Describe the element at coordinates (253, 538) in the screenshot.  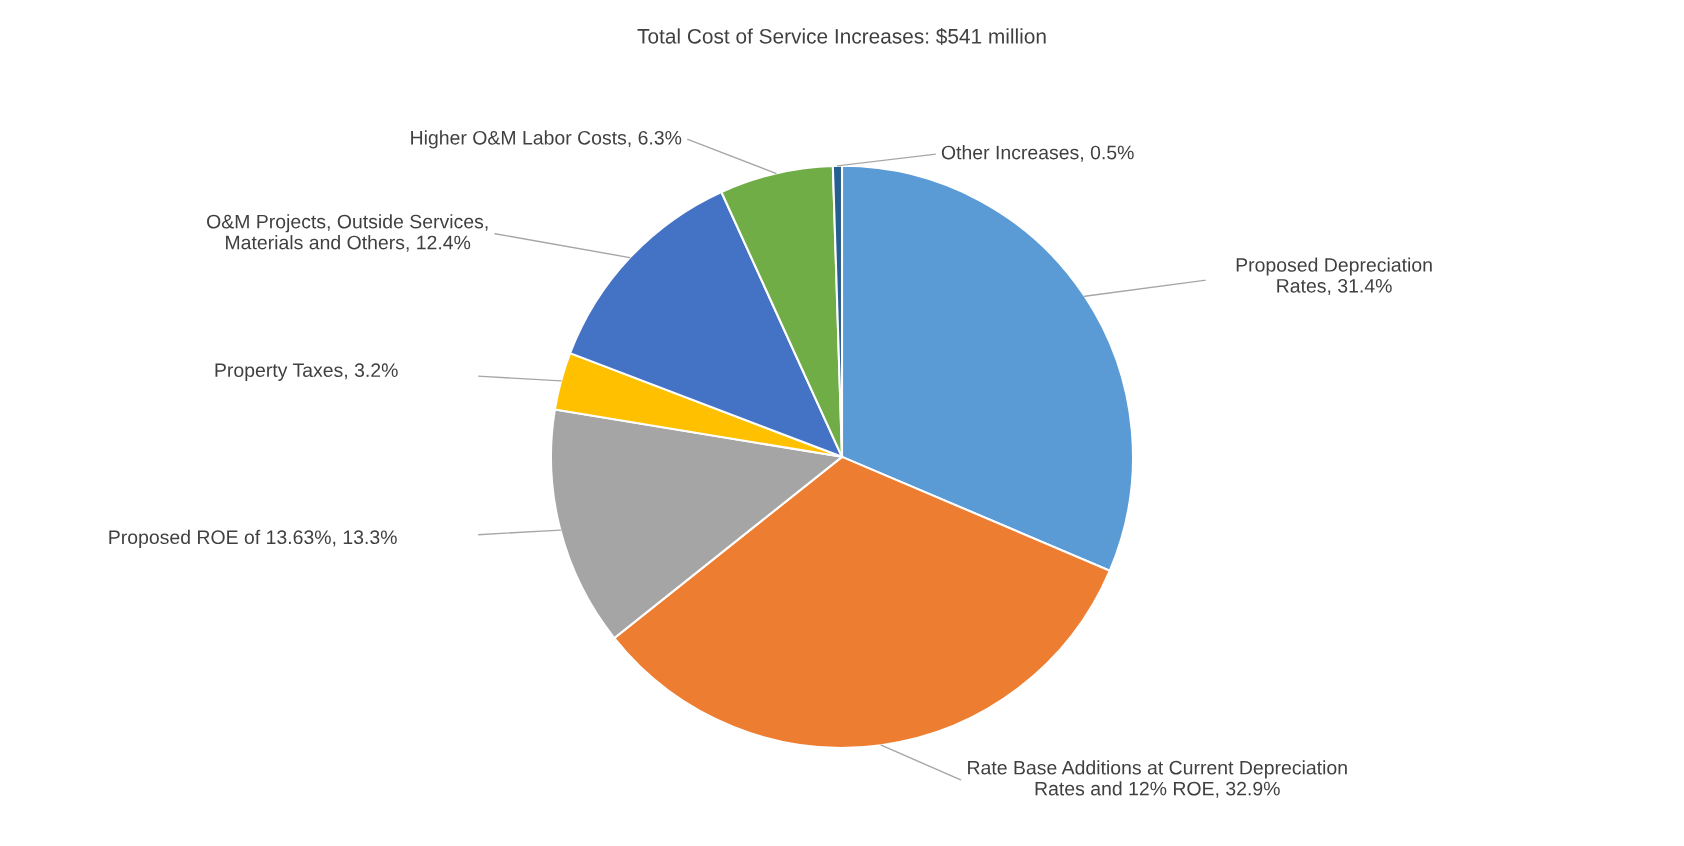
I see `slice-label: Proposed ROE of 13.63%, 13.3%` at that location.